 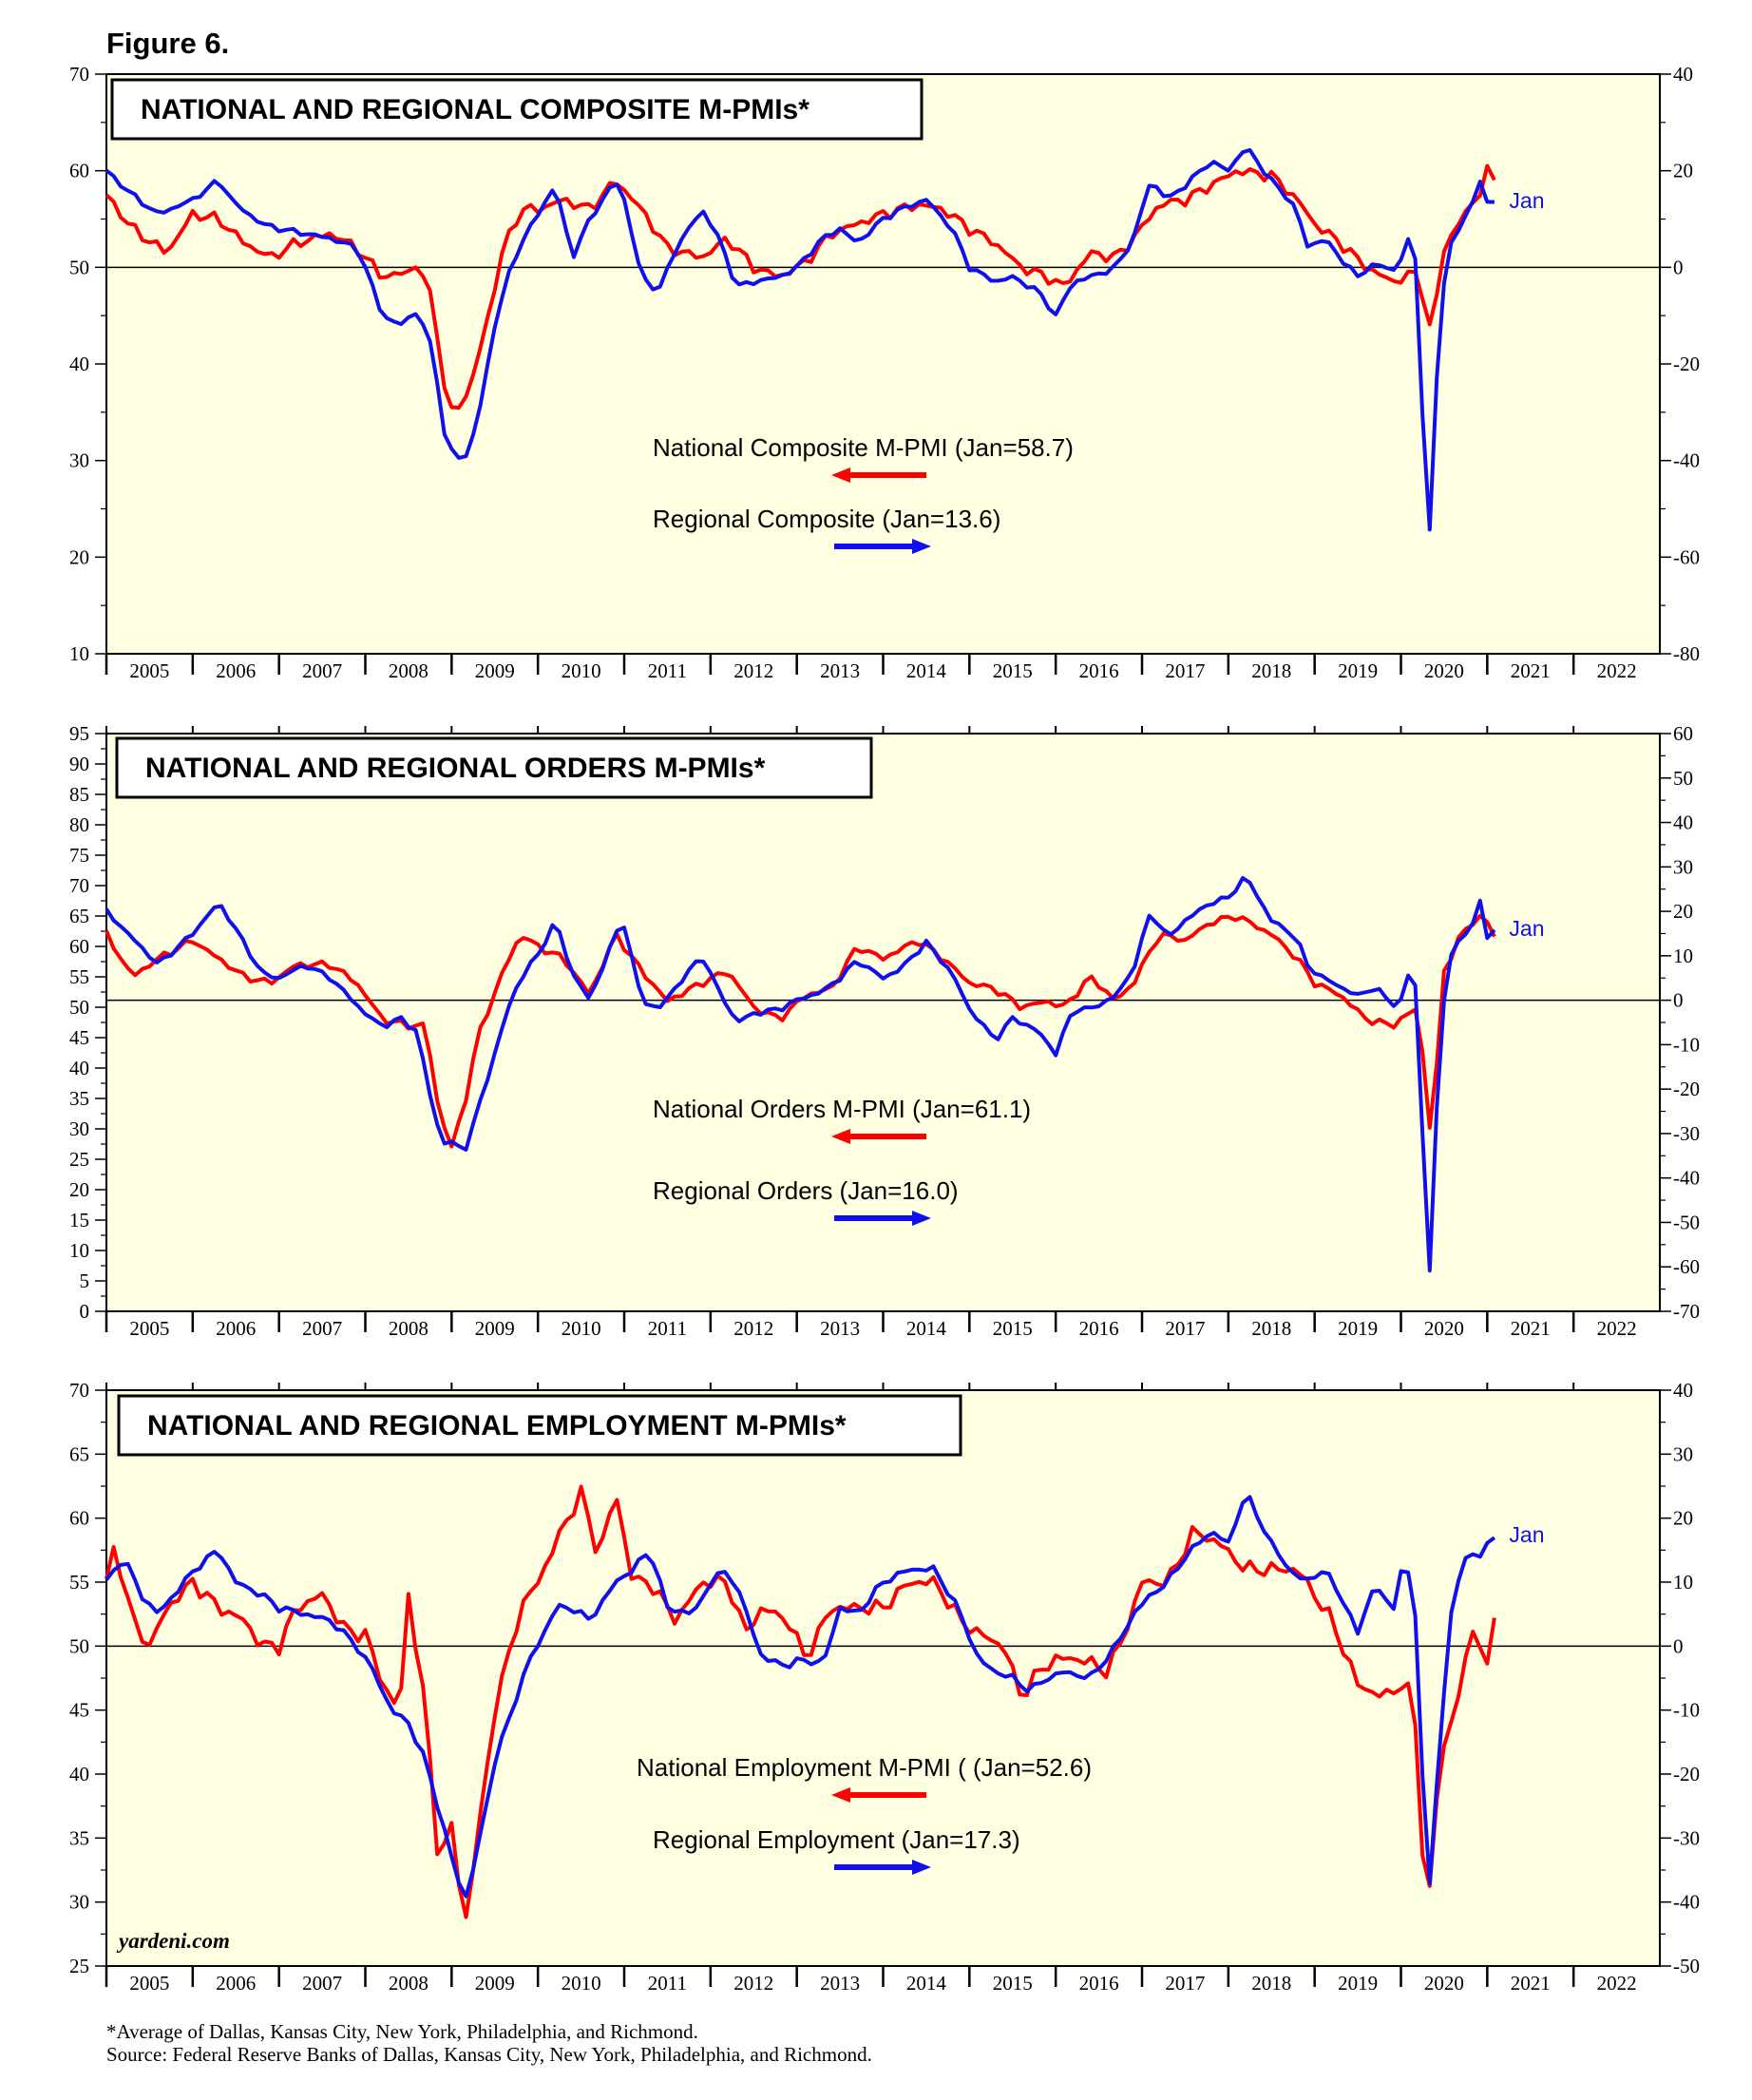 I want to click on figure-label: Figure 6., so click(x=168, y=43).